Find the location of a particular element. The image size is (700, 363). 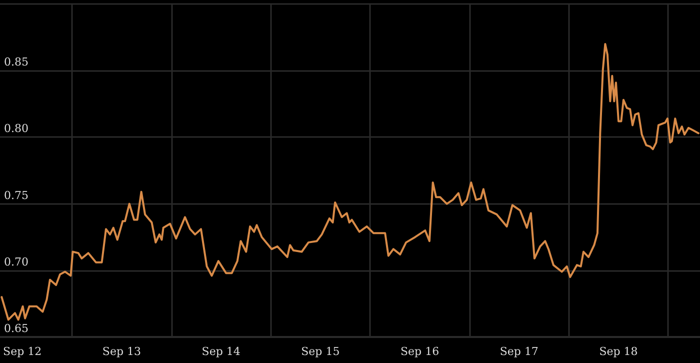

y-tick-label: 0.65 is located at coordinates (16, 328).